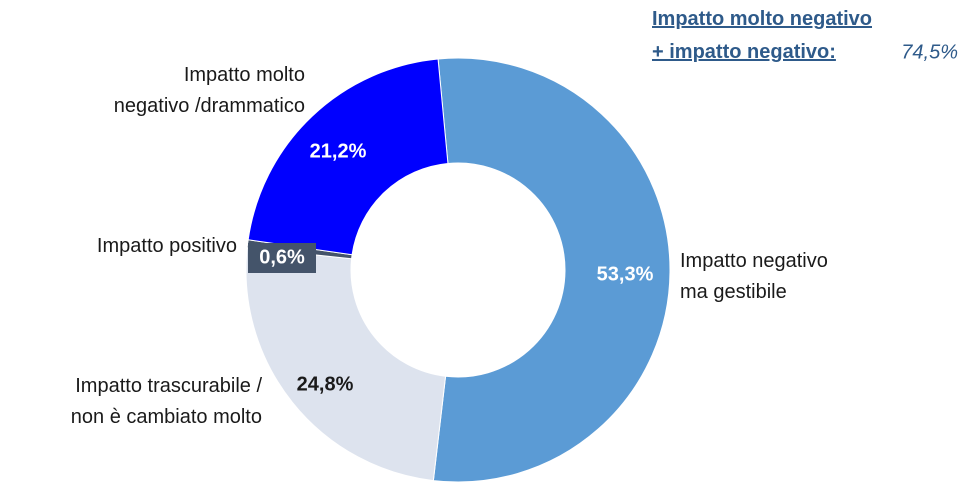  I want to click on annotation-value: 74,5%, so click(929, 52).